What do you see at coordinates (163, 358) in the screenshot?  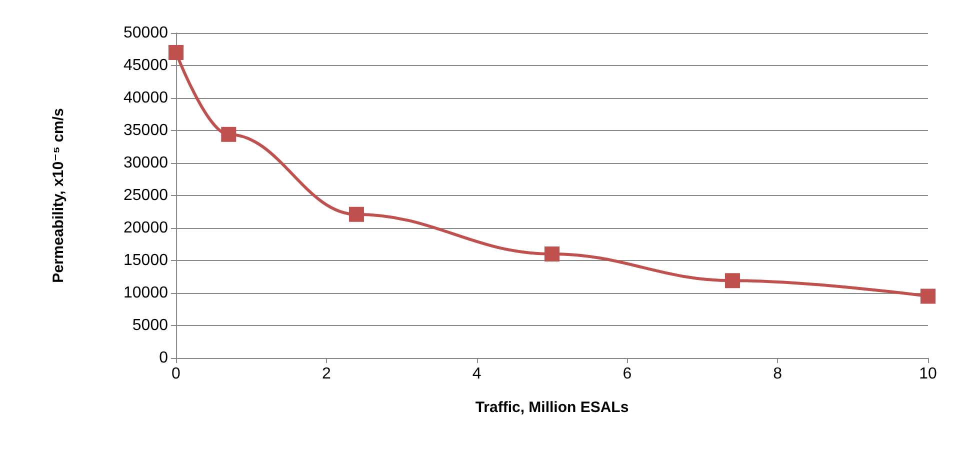 I see `y-tick-label: 0` at bounding box center [163, 358].